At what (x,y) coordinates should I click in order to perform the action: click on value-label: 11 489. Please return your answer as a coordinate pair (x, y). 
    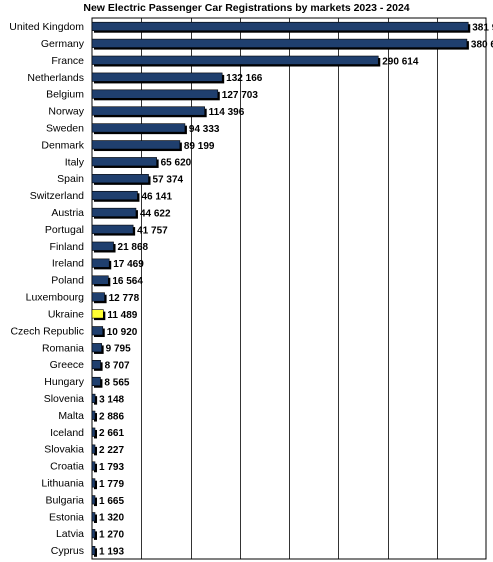
    Looking at the image, I should click on (122, 315).